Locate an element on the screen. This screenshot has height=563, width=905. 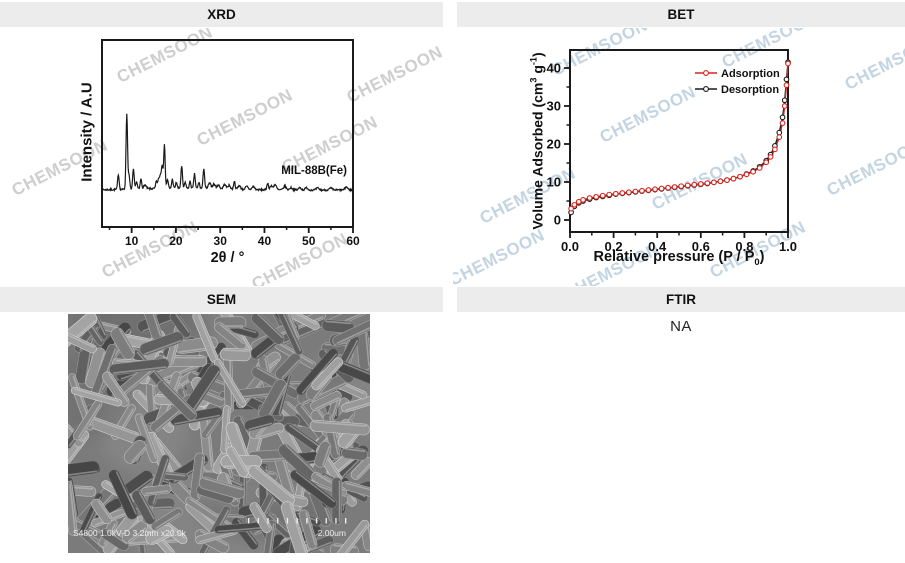
xrd-x-tick-label: 10 is located at coordinates (132, 241).